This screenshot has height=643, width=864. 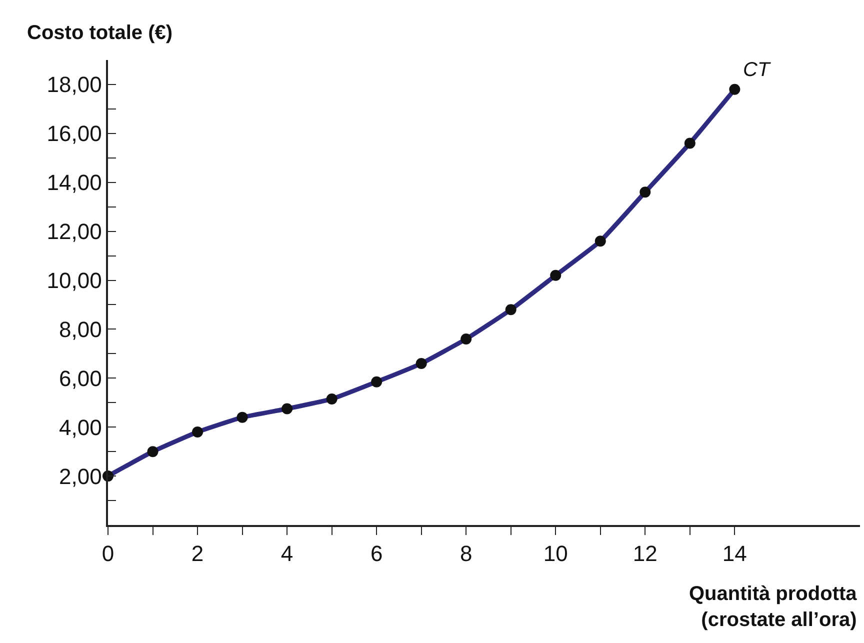 I want to click on x-tick-label: 6, so click(x=376, y=553).